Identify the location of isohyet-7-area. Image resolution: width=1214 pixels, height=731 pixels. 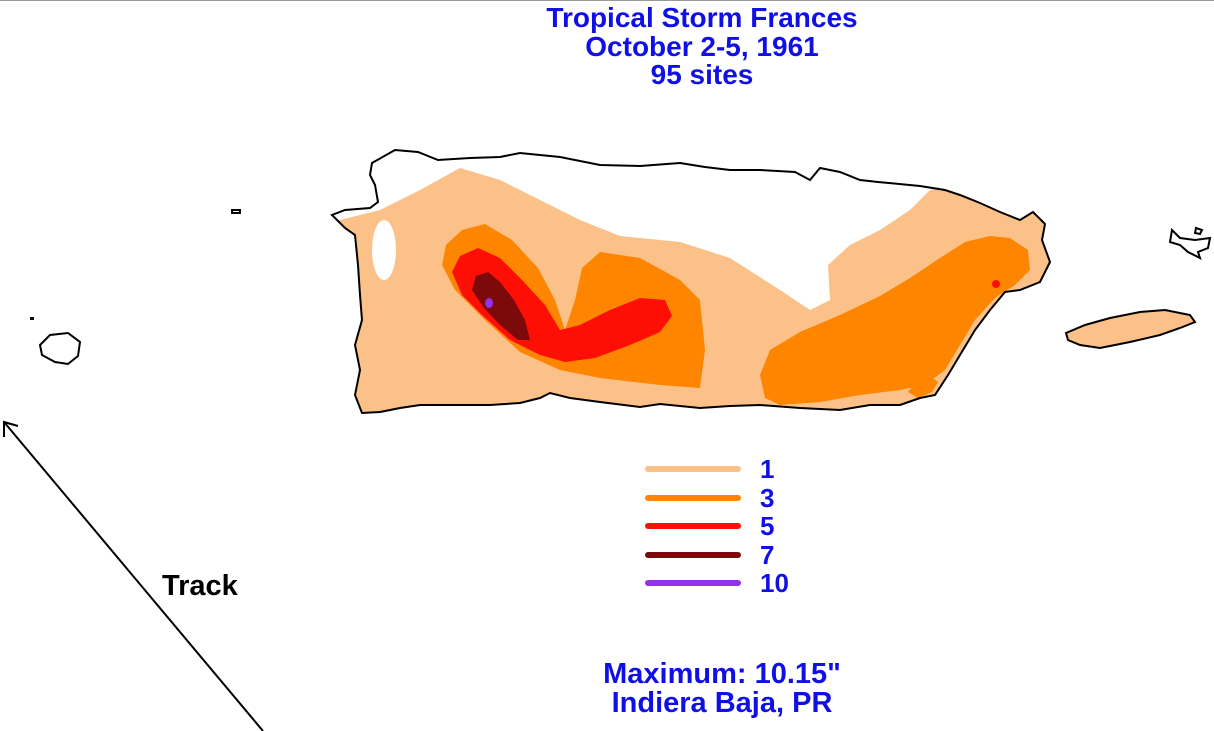
(501, 306).